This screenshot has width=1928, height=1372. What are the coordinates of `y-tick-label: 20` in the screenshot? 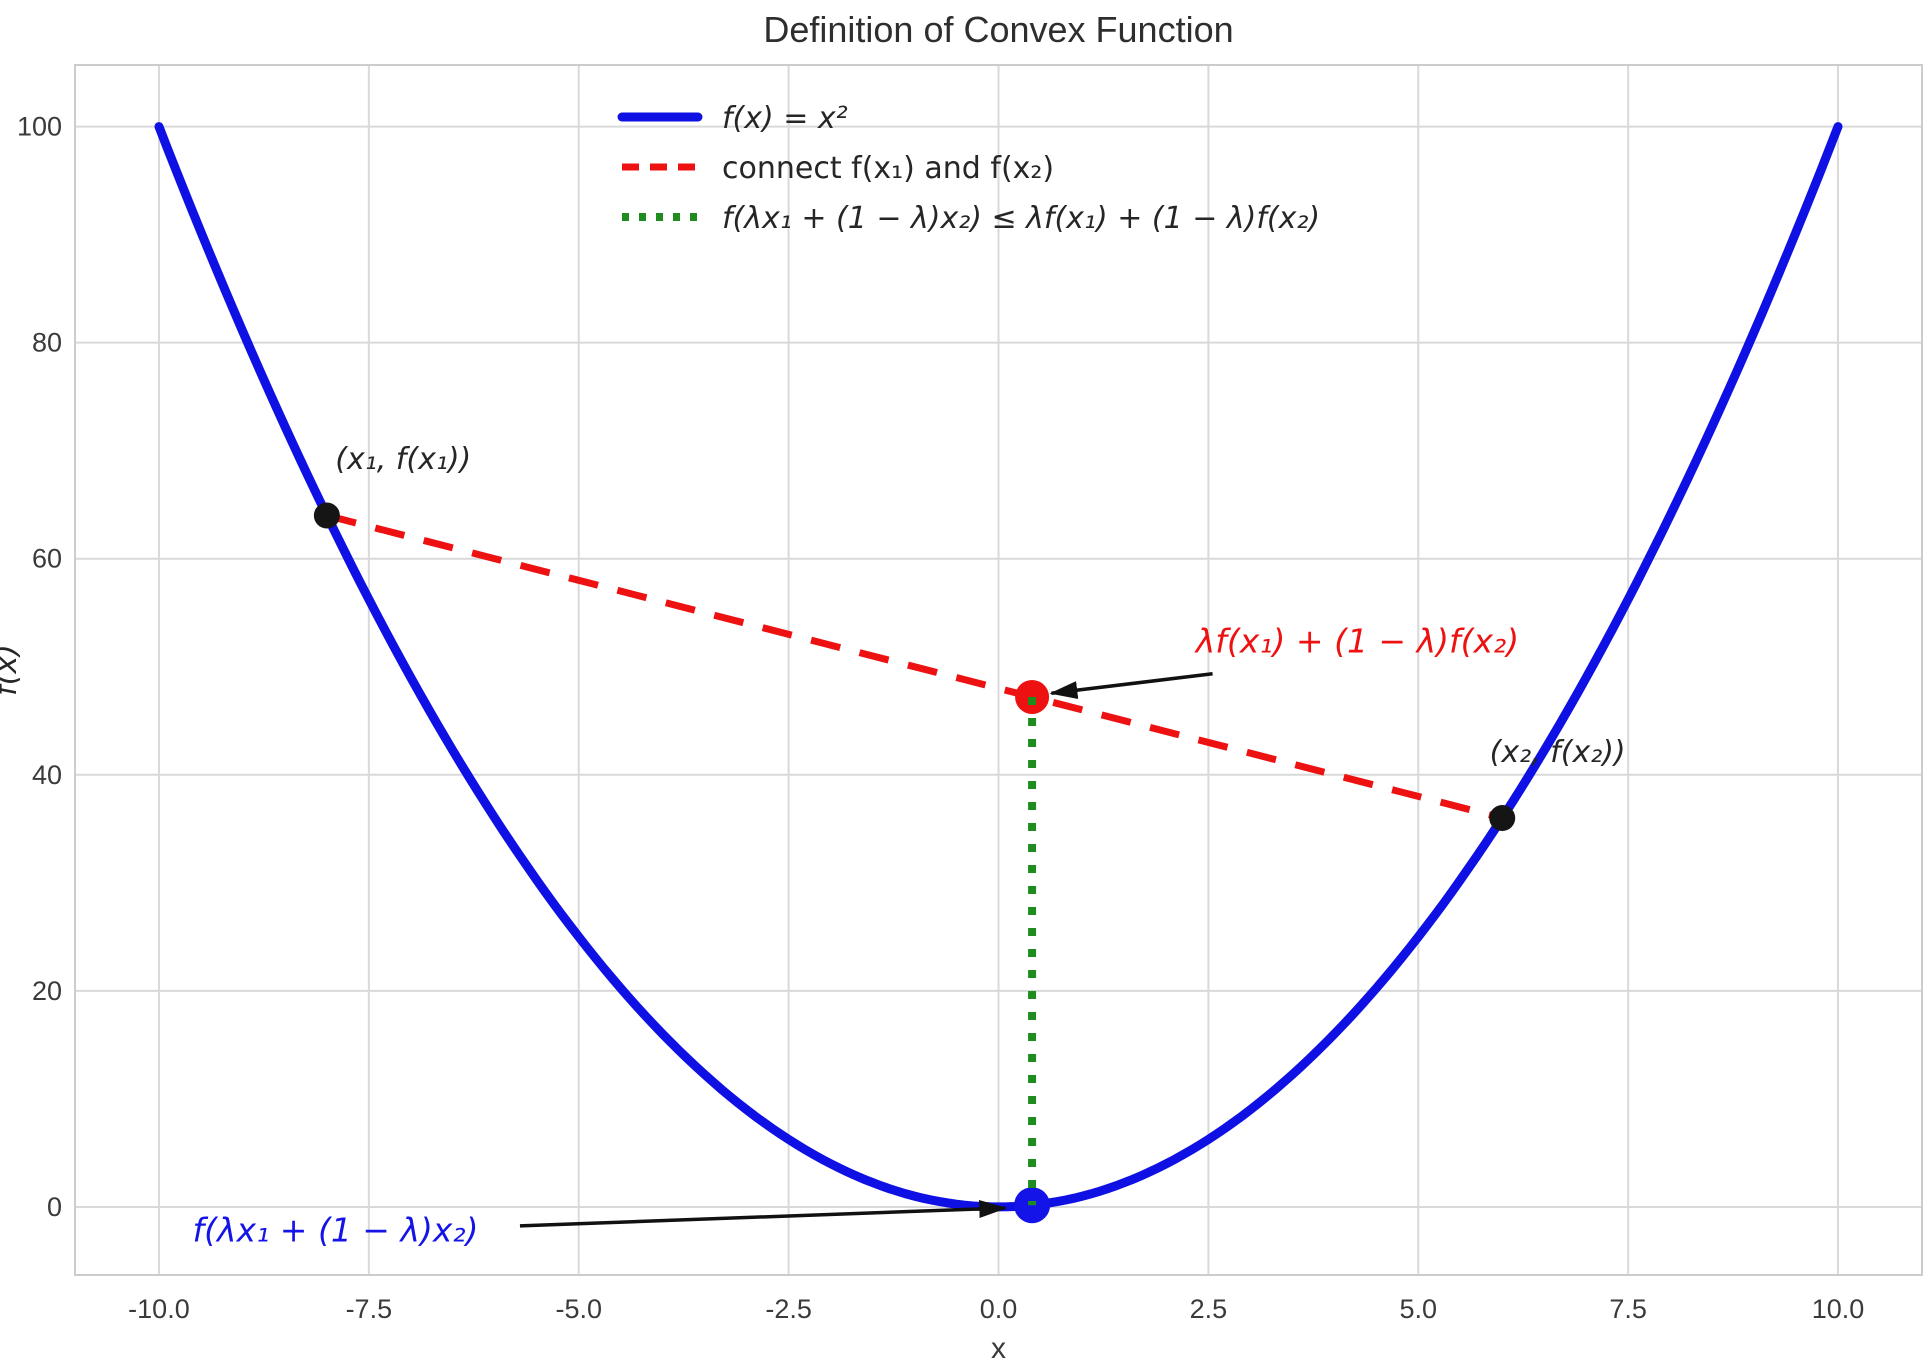 It's located at (47, 991).